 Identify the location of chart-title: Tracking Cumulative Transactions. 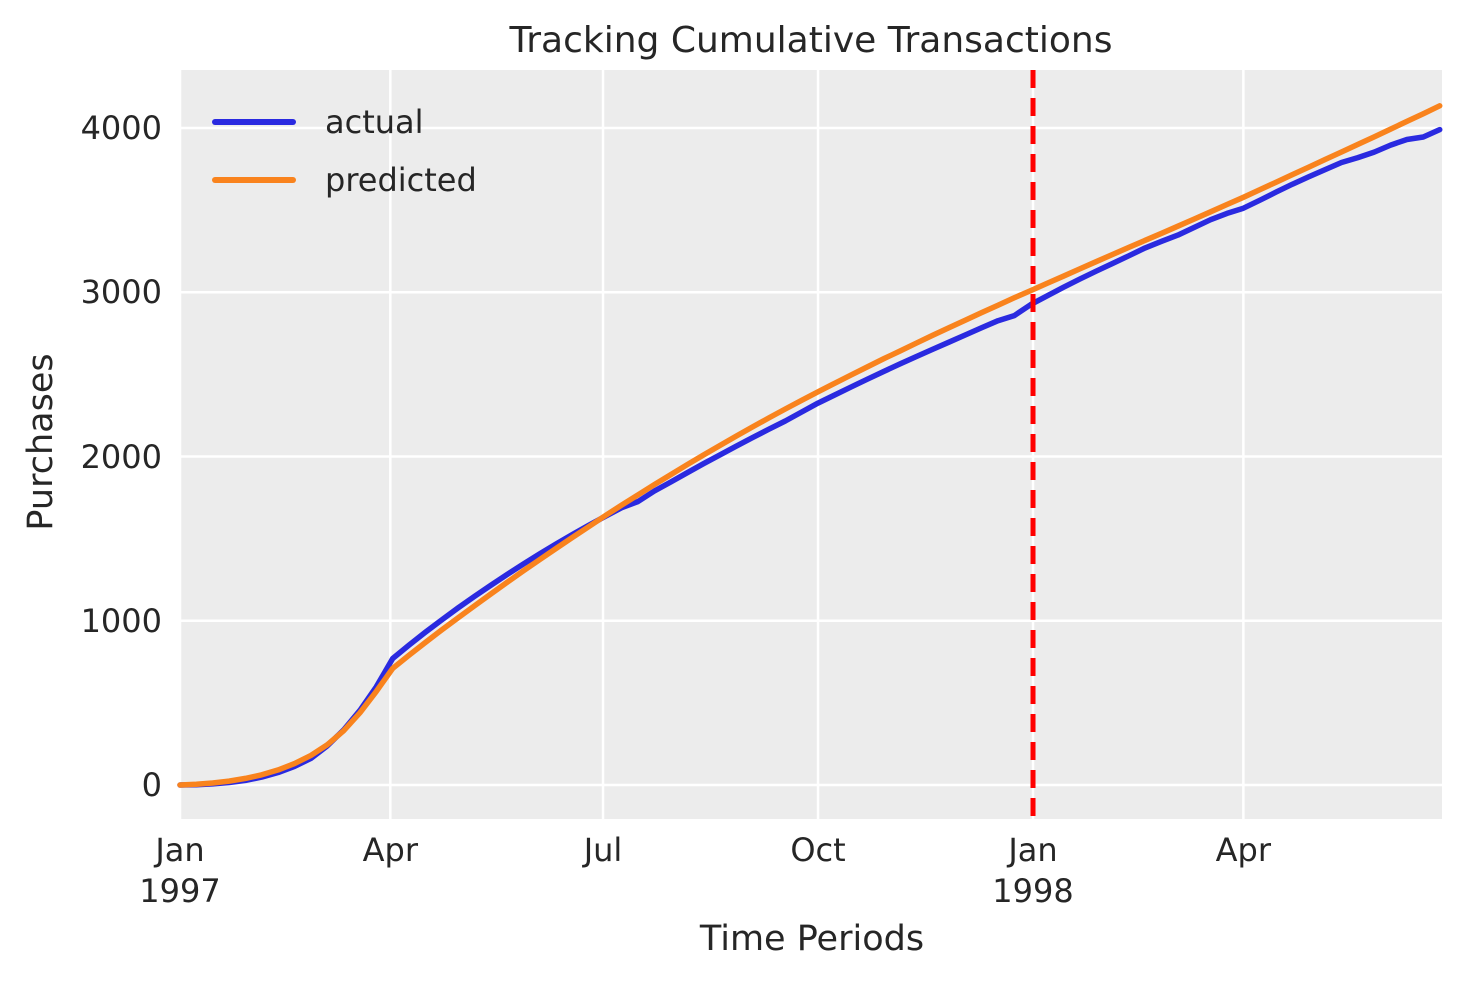
(811, 40).